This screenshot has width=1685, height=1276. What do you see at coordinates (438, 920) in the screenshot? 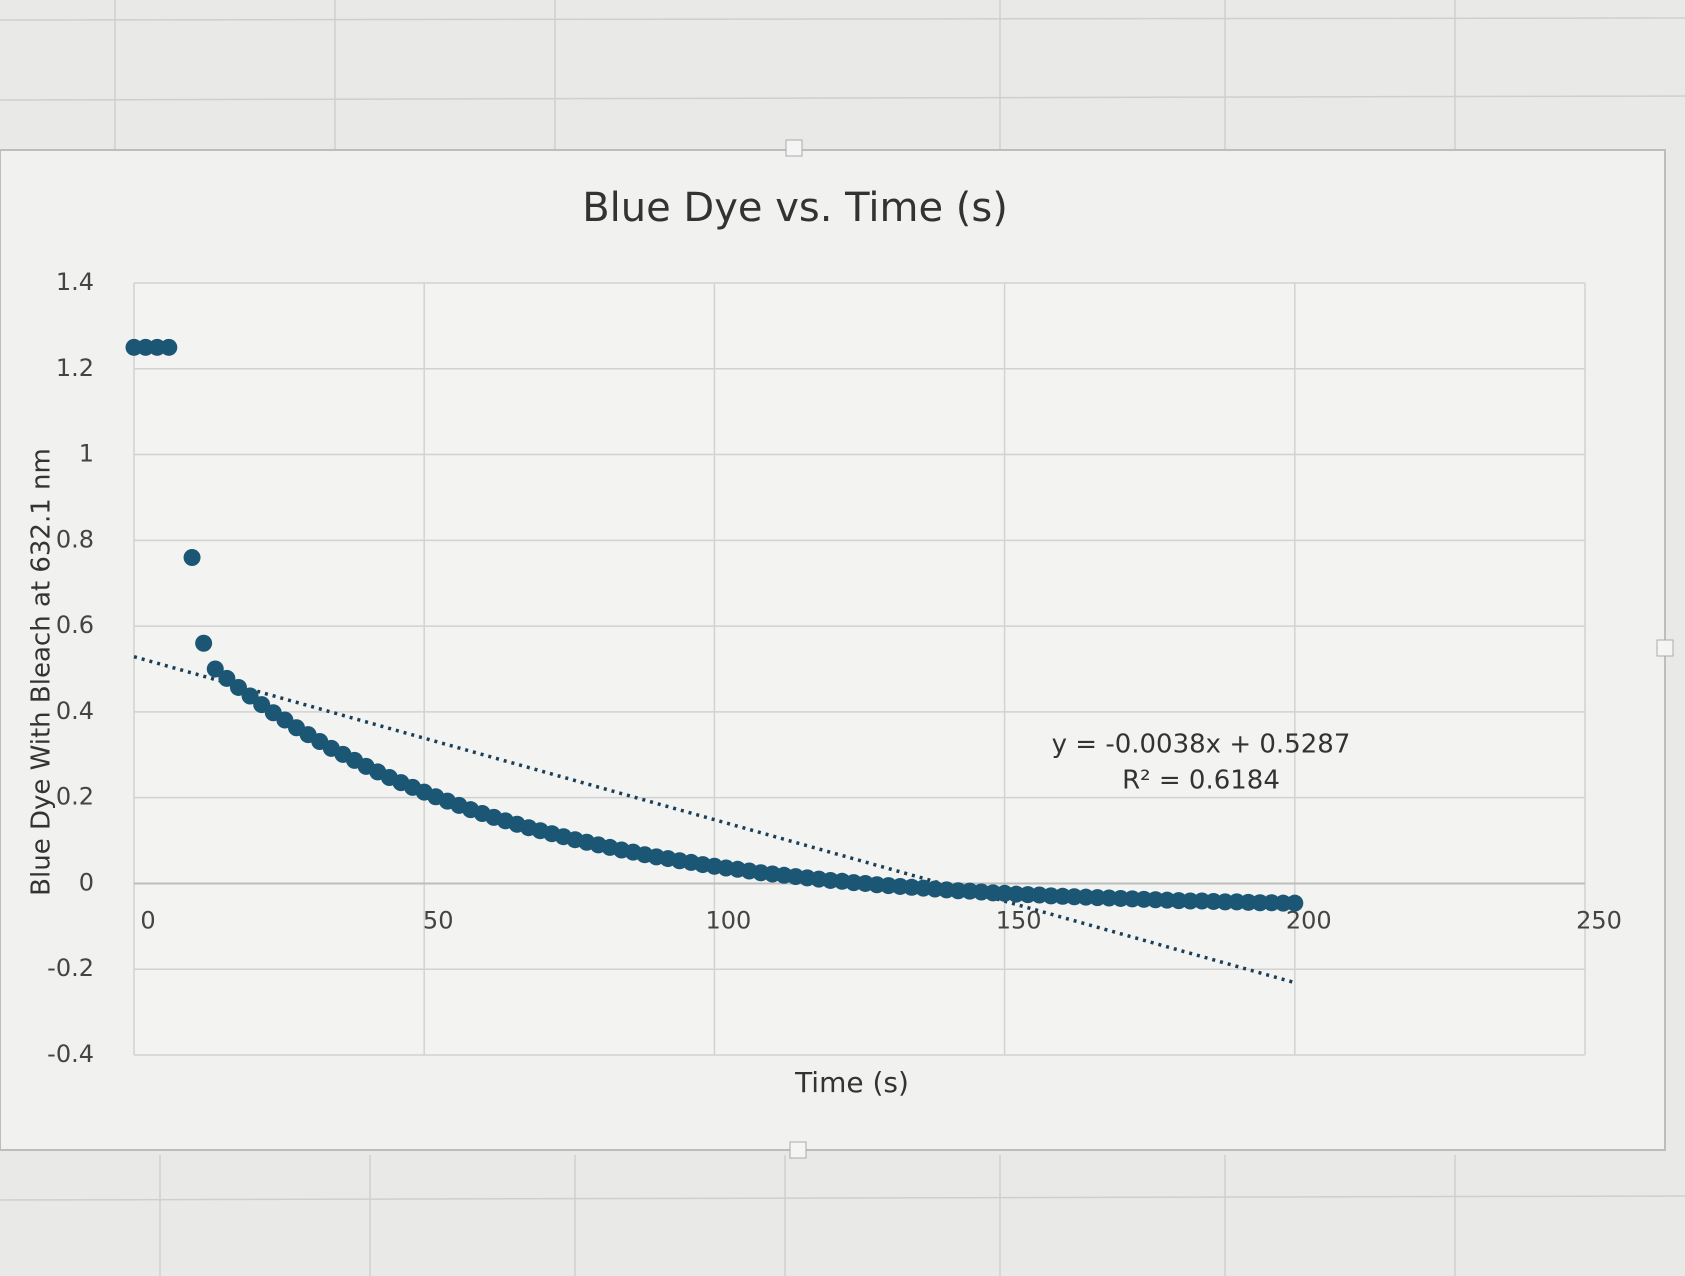
I see `x-tick-label: 50` at bounding box center [438, 920].